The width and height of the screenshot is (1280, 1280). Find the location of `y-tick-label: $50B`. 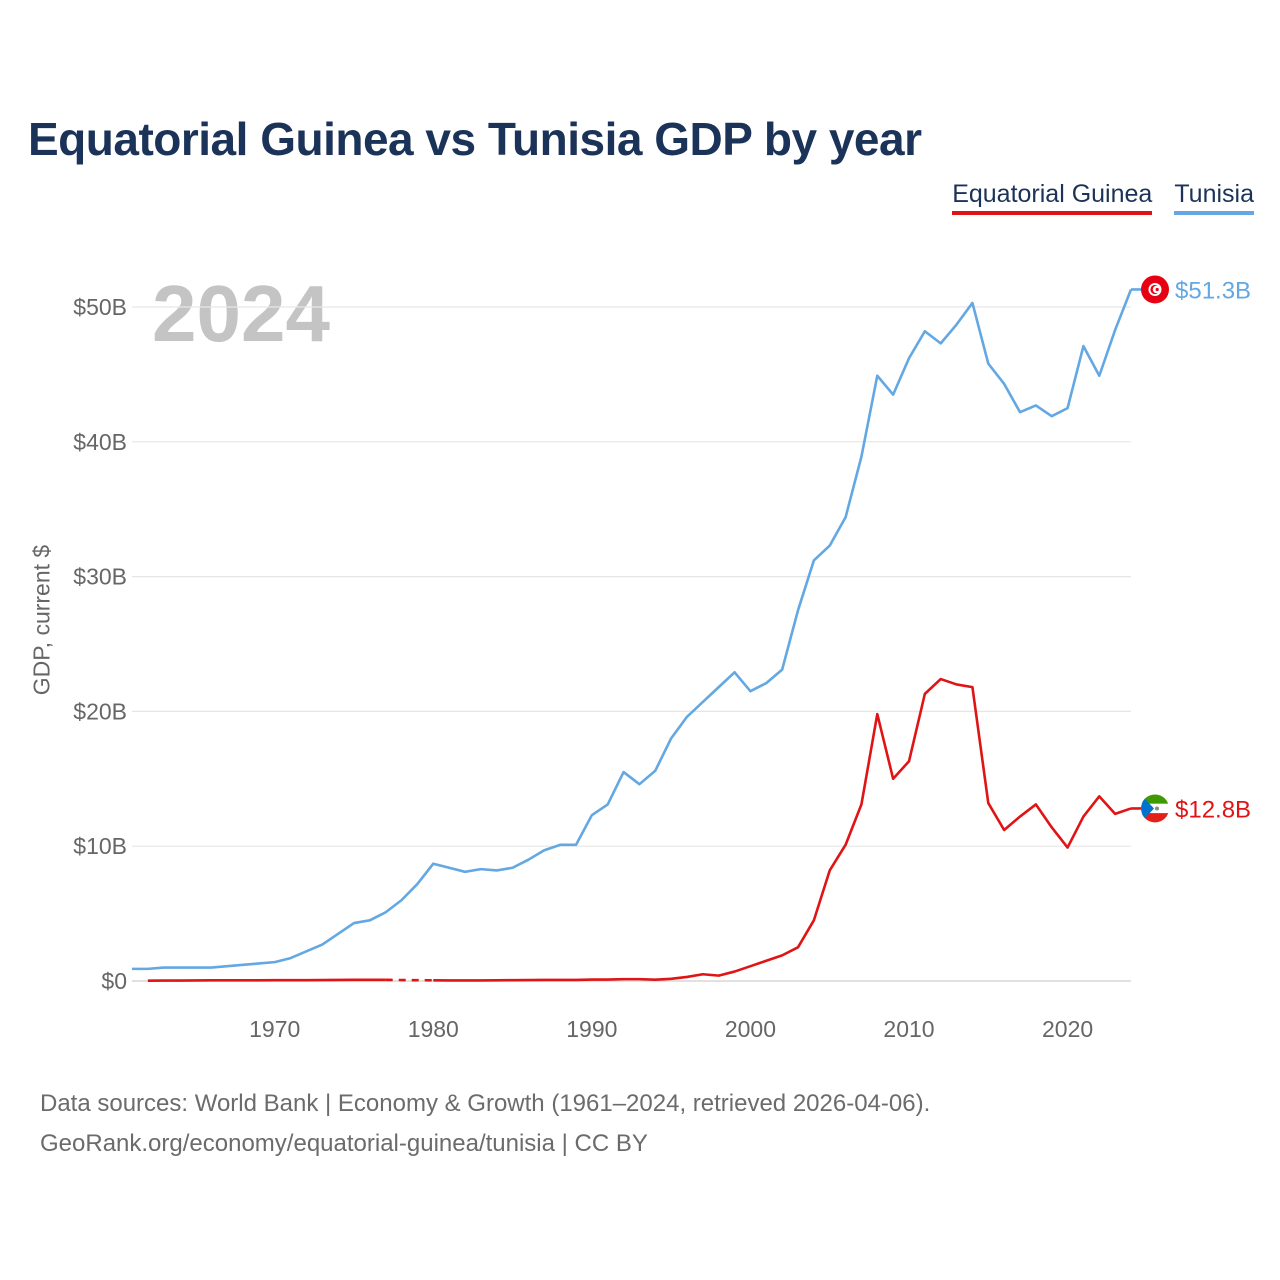

y-tick-label: $50B is located at coordinates (100, 307).